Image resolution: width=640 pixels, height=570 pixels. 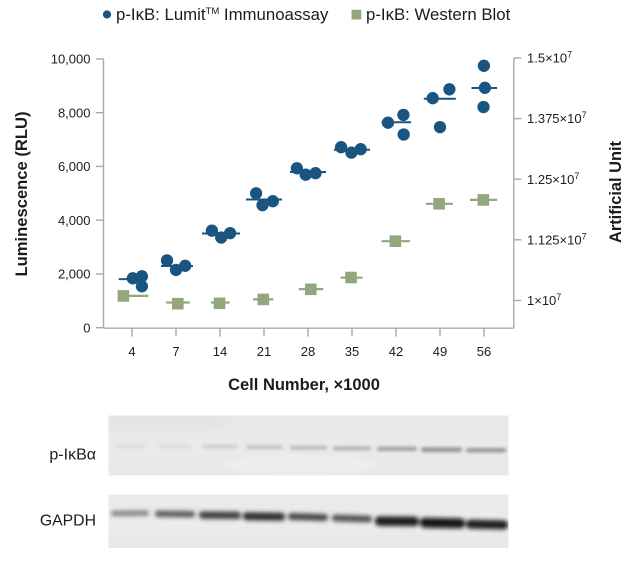 I want to click on svg-text: p-IκBα, so click(x=72, y=455).